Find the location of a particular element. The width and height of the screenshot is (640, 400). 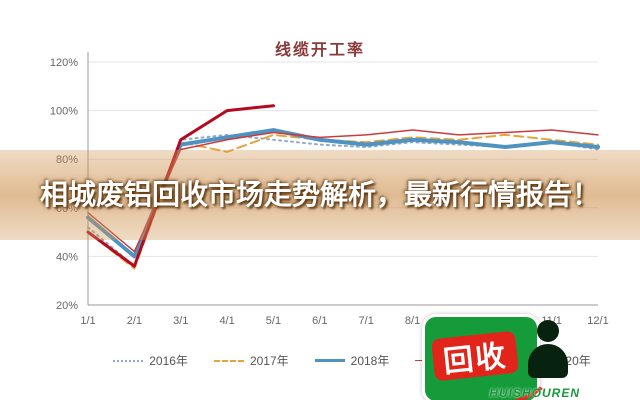

legend-item: 2018年 is located at coordinates (352, 360).